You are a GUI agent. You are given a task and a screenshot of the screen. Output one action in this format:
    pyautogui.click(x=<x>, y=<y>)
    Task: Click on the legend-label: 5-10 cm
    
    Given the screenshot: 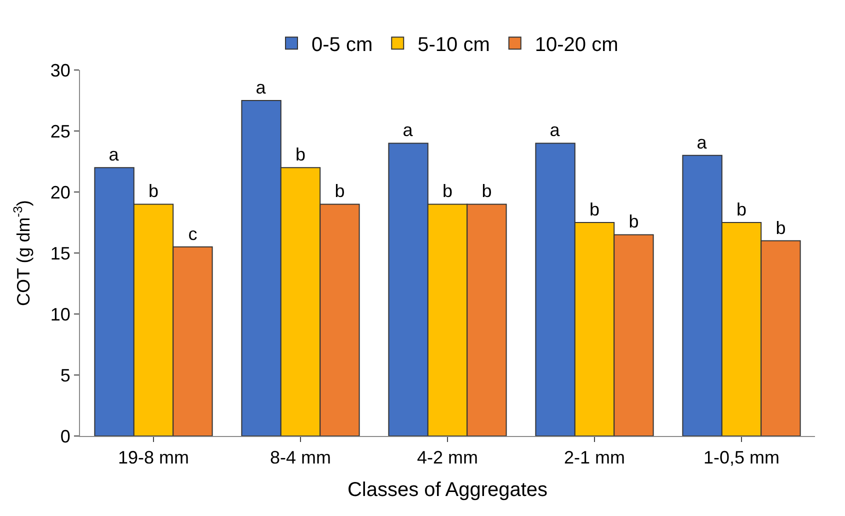 What is the action you would take?
    pyautogui.click(x=454, y=45)
    